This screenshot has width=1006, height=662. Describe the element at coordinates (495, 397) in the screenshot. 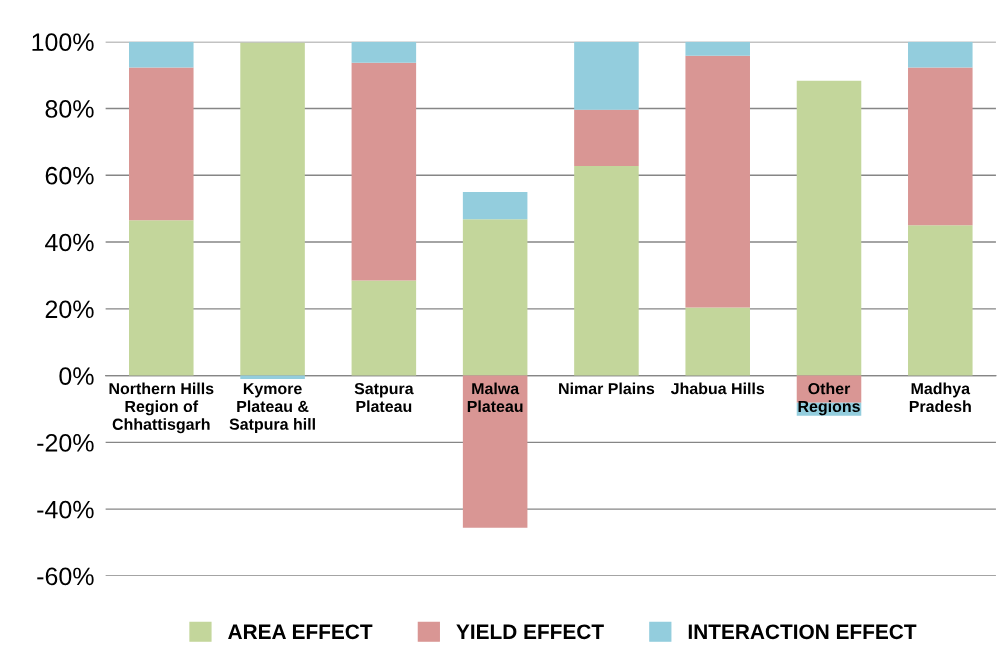

I see `x-tick-label: Malwa Plateau` at that location.